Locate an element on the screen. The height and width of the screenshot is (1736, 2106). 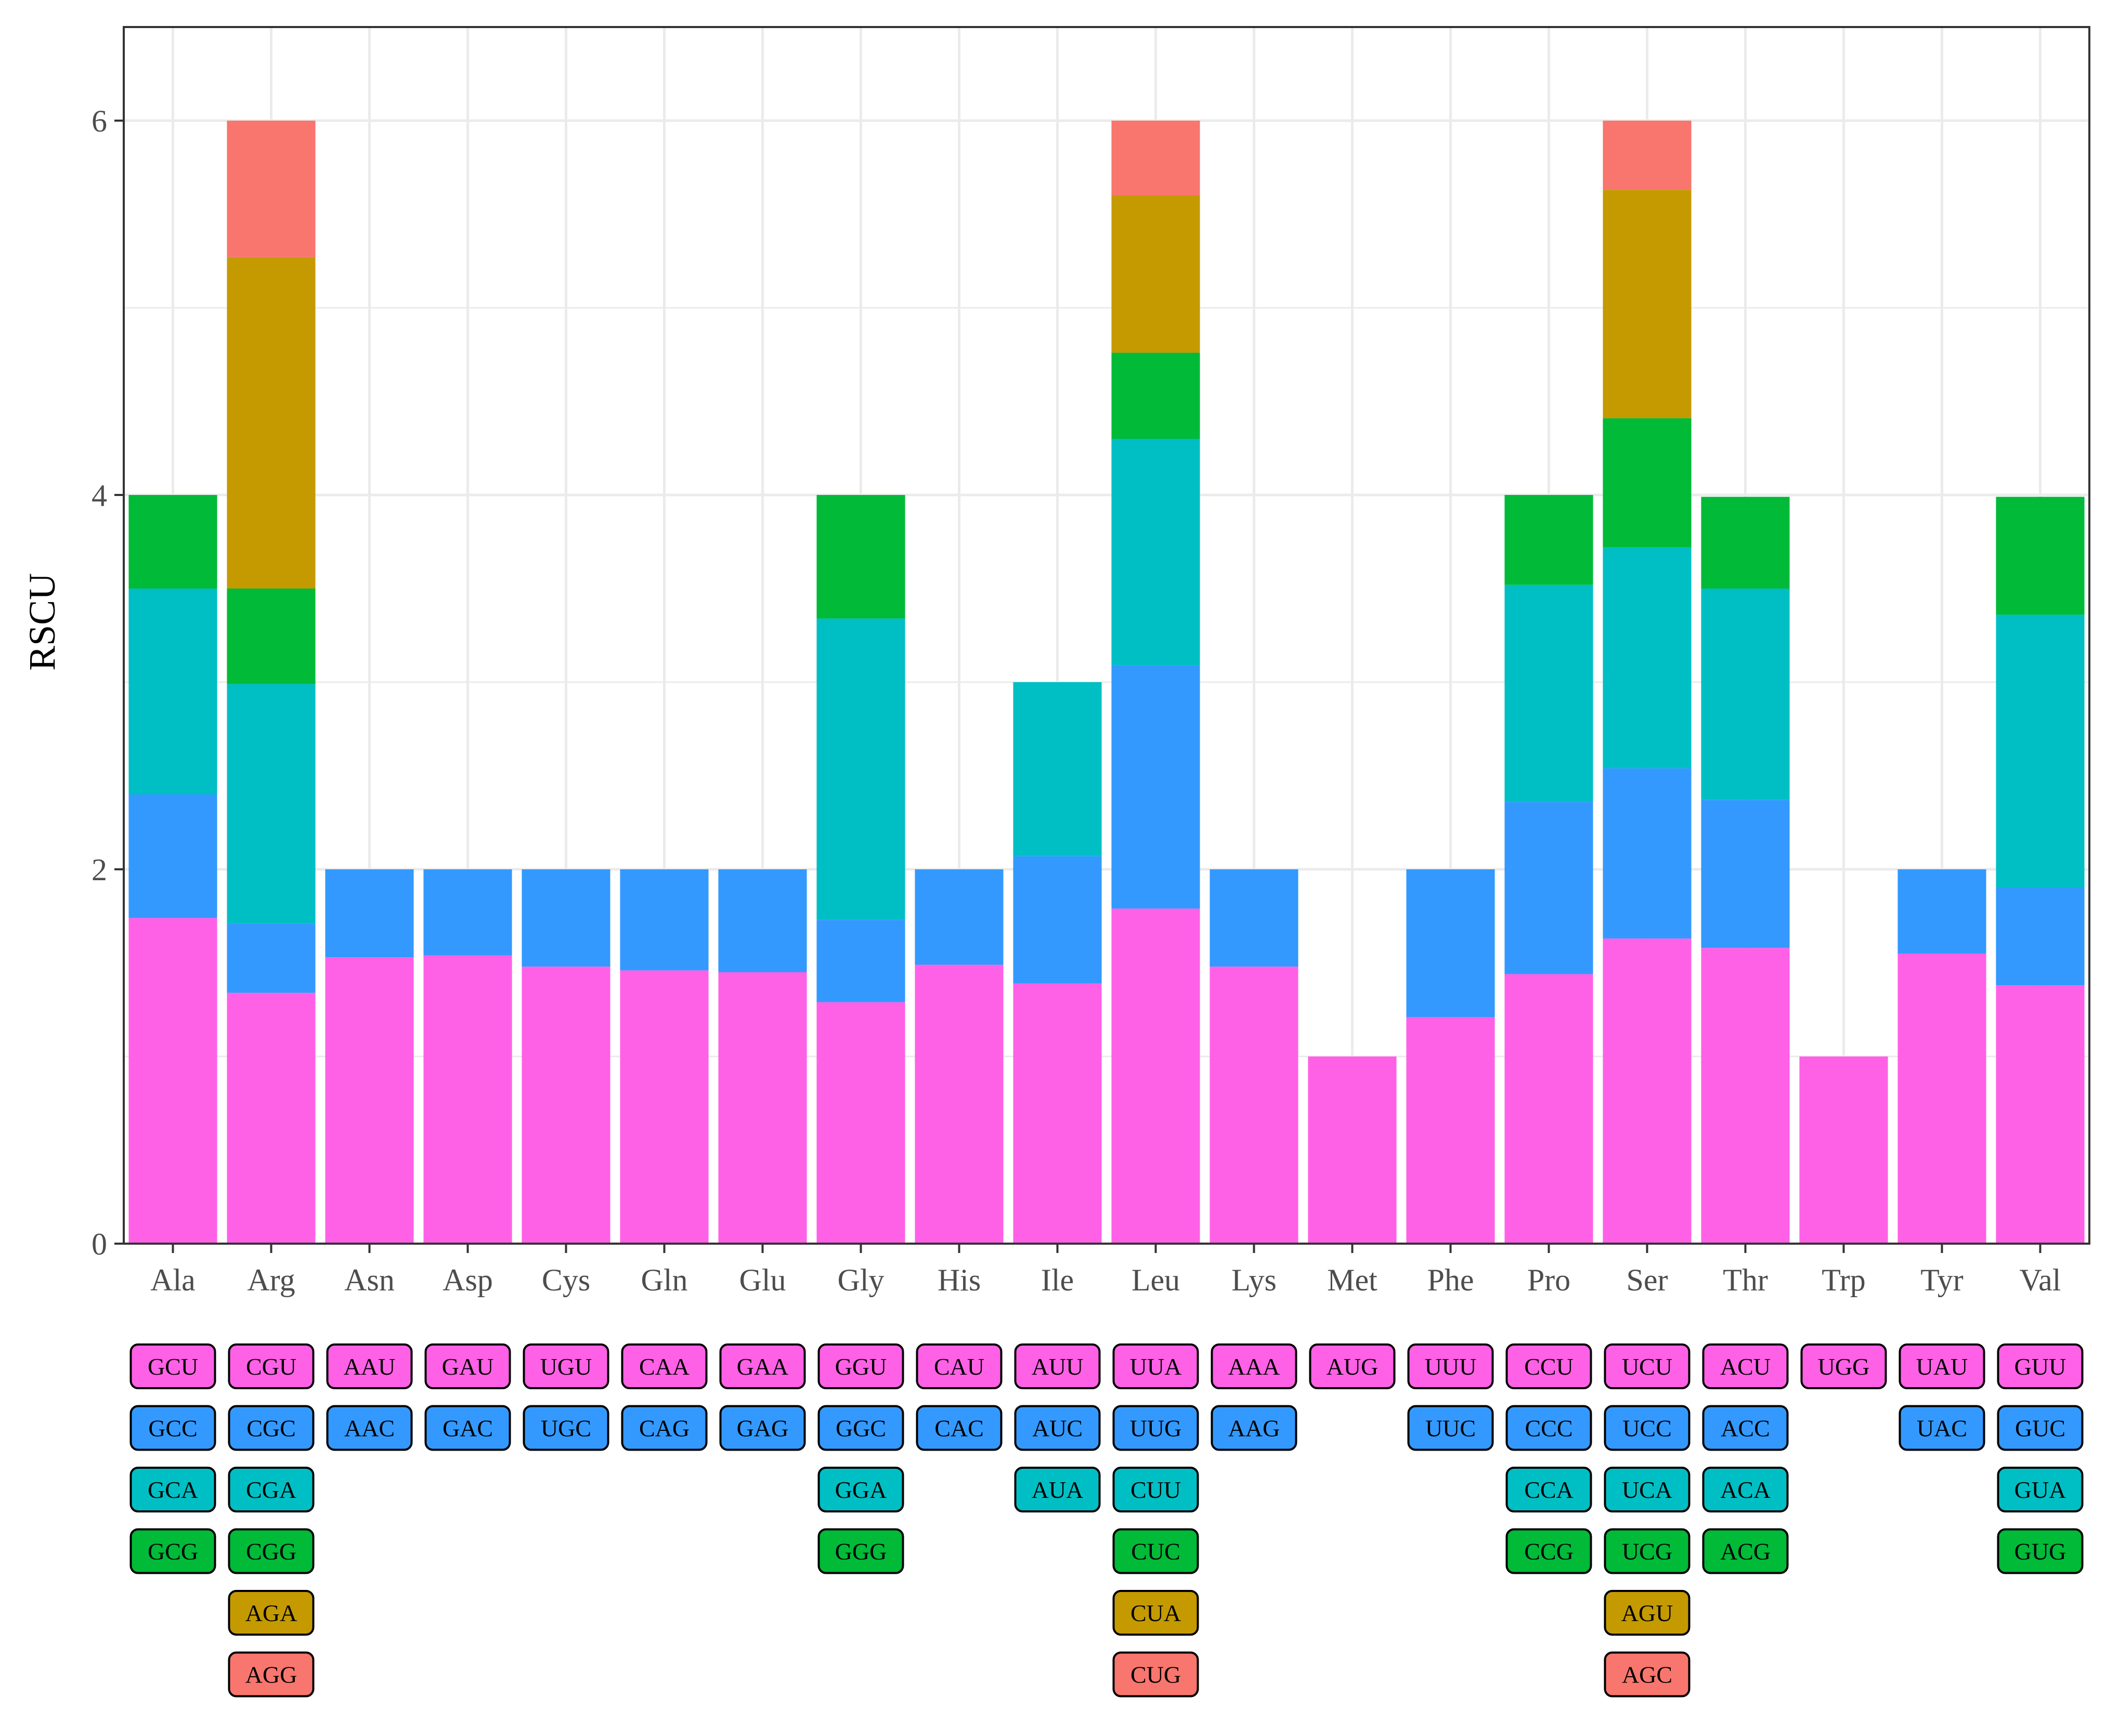
codon-box-cga: CGA is located at coordinates (271, 1489).